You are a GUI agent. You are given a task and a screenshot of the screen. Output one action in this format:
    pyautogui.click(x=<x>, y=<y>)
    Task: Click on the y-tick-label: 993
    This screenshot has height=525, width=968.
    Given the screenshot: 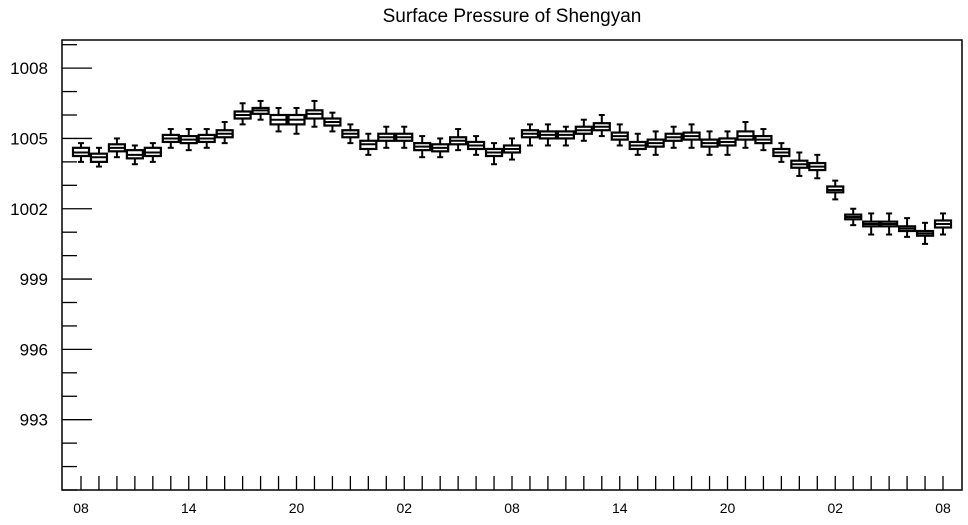 What is the action you would take?
    pyautogui.click(x=34, y=420)
    